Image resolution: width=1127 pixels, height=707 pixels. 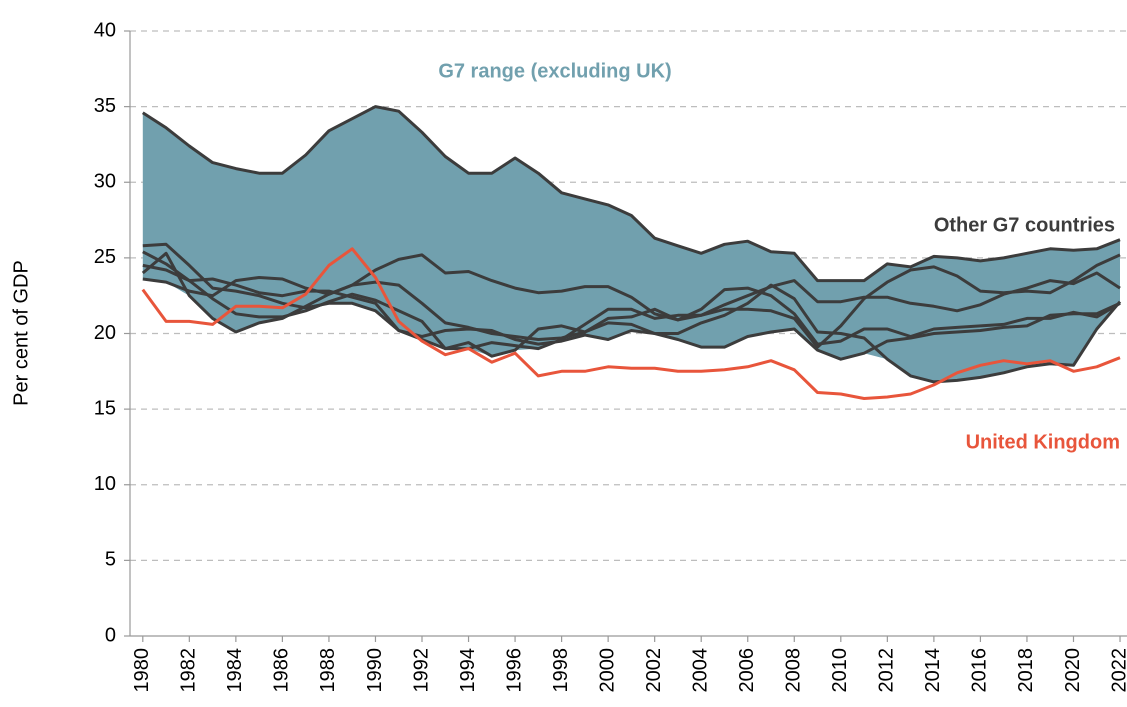 I want to click on x-tick-label: 1984, so click(x=235, y=670).